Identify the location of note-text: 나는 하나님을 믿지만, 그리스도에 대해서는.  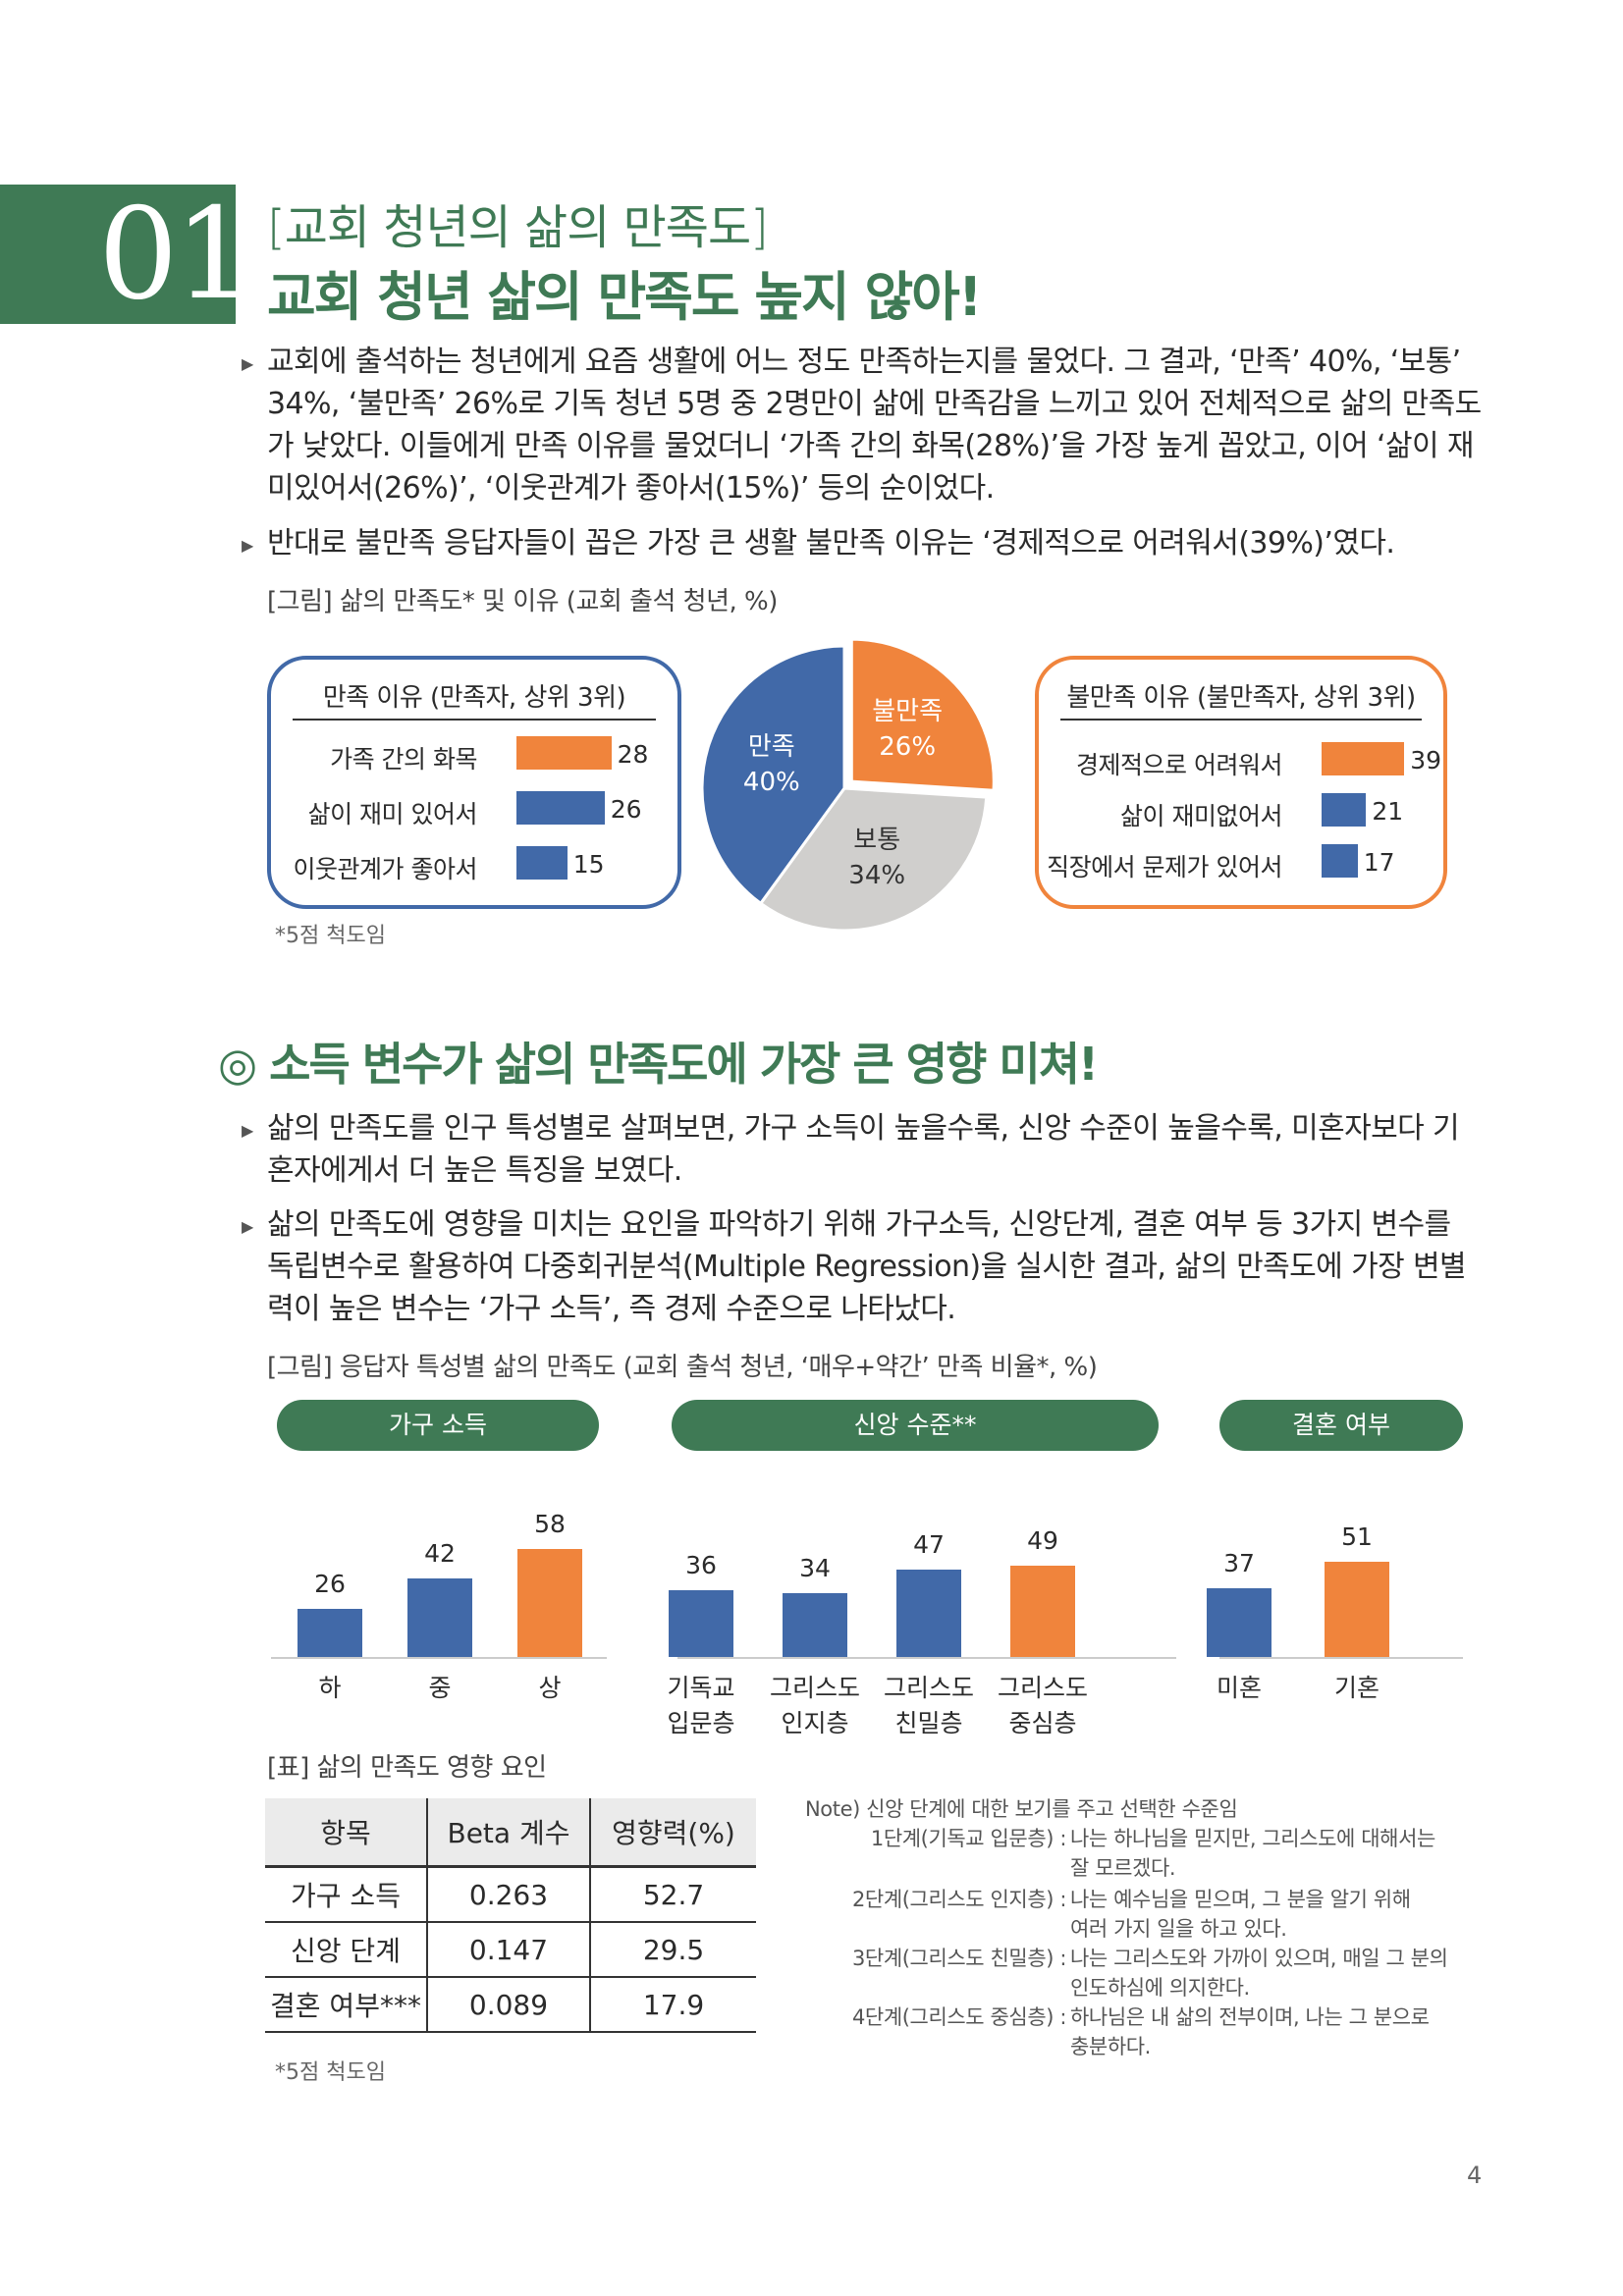
(1252, 1839).